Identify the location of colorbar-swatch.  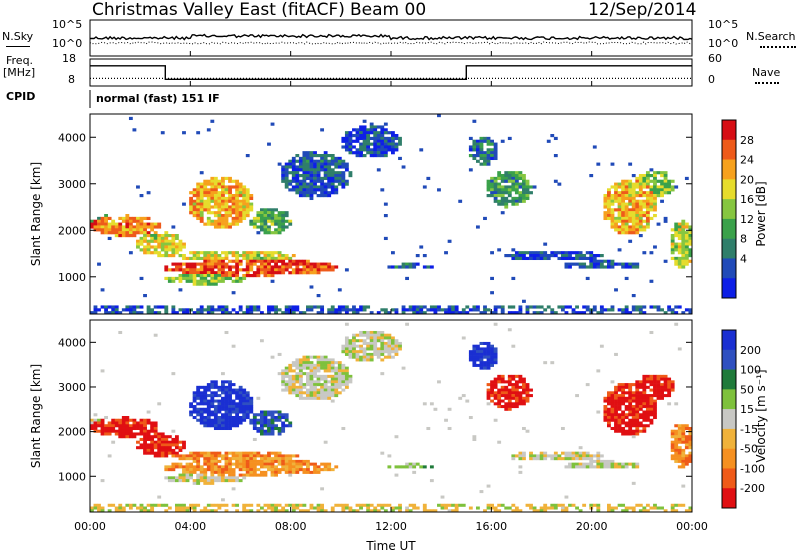
(729, 228).